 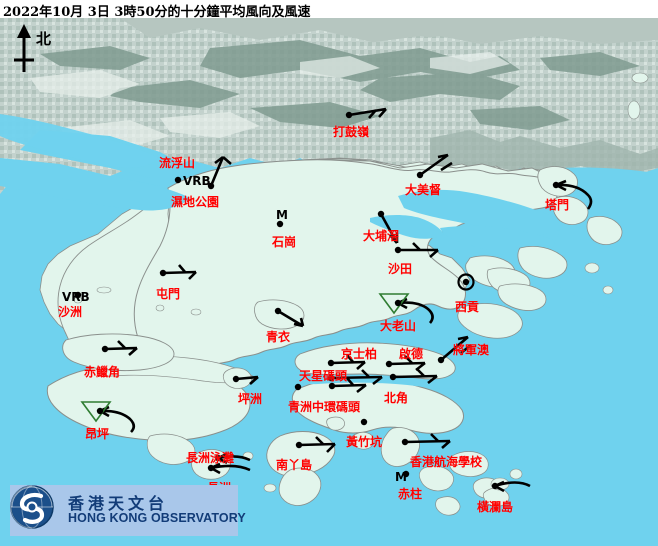 I want to click on lamma-island, so click(x=301, y=454).